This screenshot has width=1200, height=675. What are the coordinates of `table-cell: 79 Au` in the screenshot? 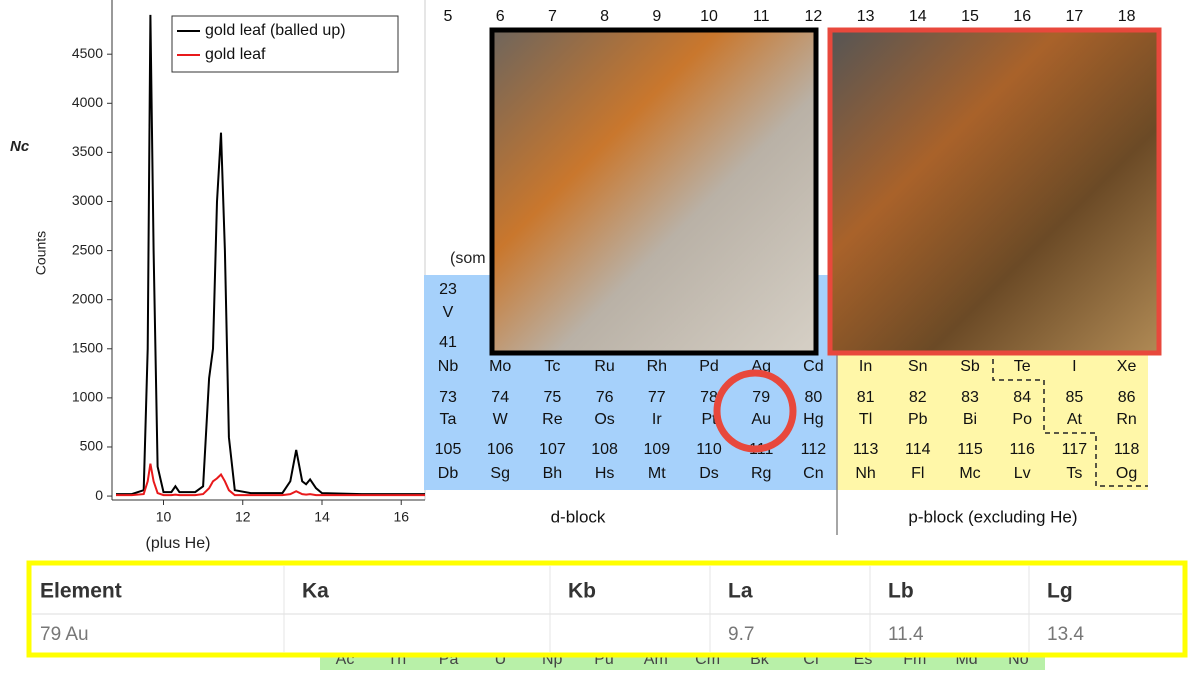 It's located at (64, 634).